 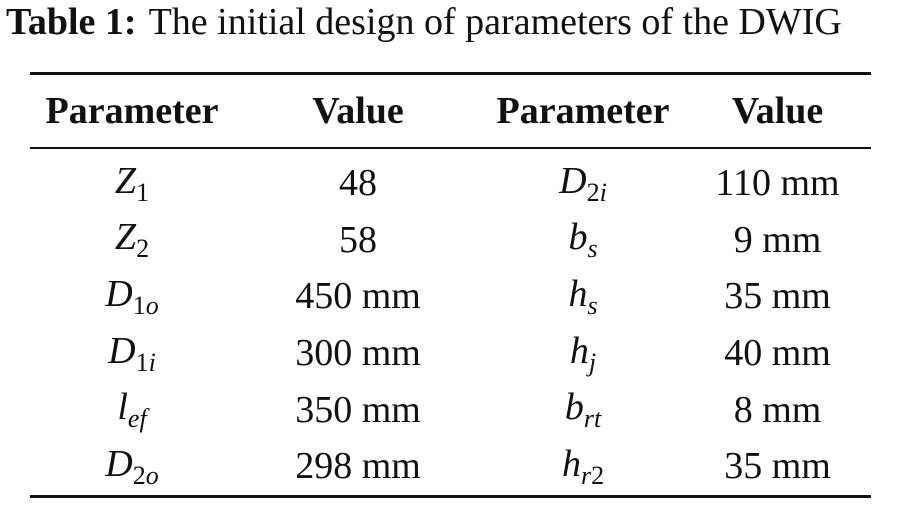 I want to click on symbol-subscript: 2i, so click(x=596, y=192).